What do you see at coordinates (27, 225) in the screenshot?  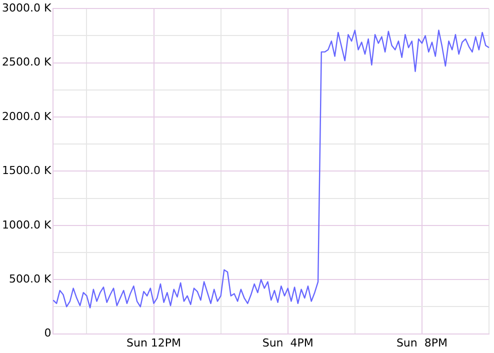 I see `y-tick-label: 1000.0 K` at bounding box center [27, 225].